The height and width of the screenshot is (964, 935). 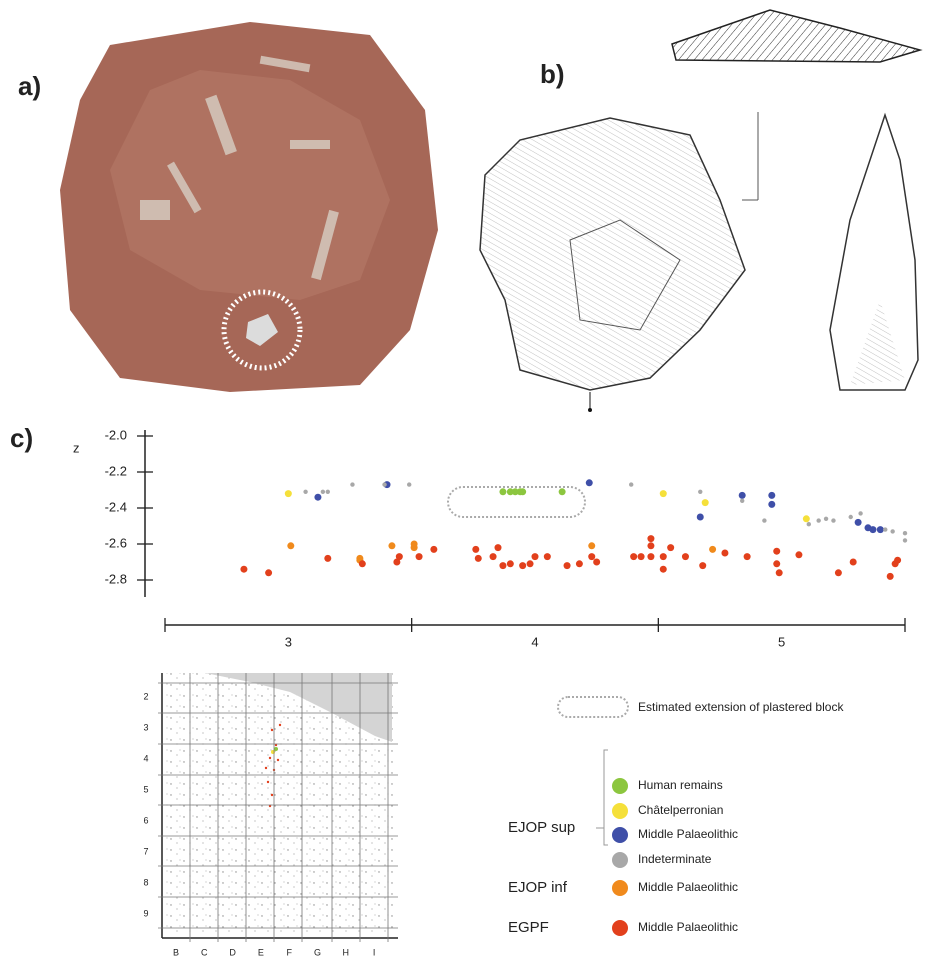 I want to click on y-tick-label: -2.4, so click(x=116, y=506).